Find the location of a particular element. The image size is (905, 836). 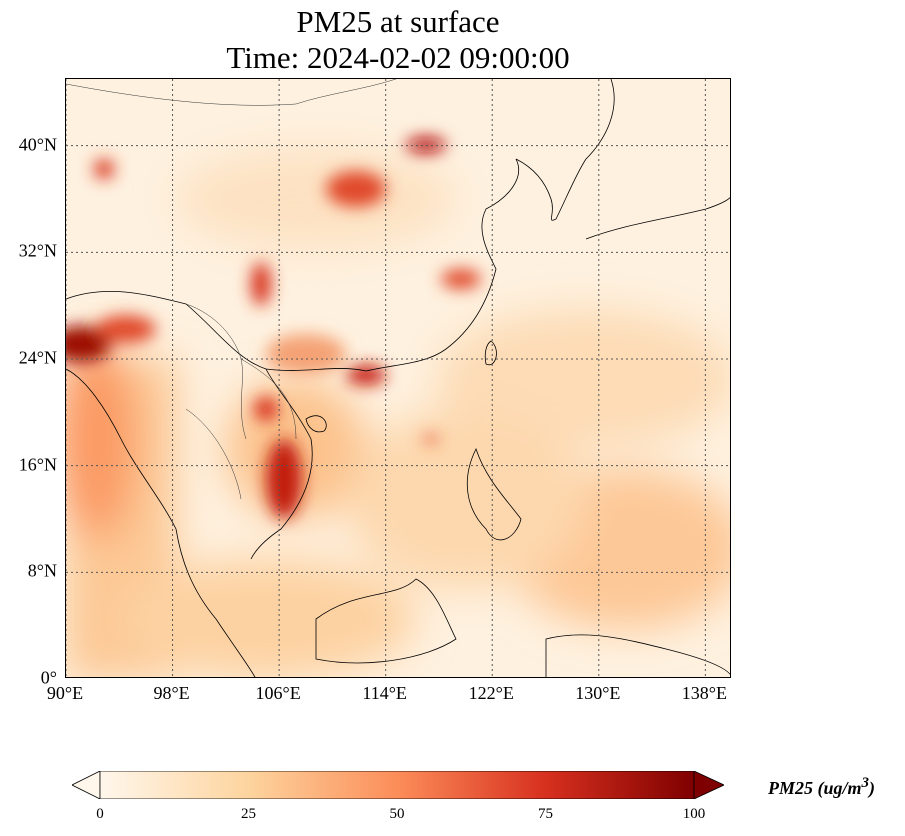

chart-title-line1: PM25 at surface is located at coordinates (398, 21).